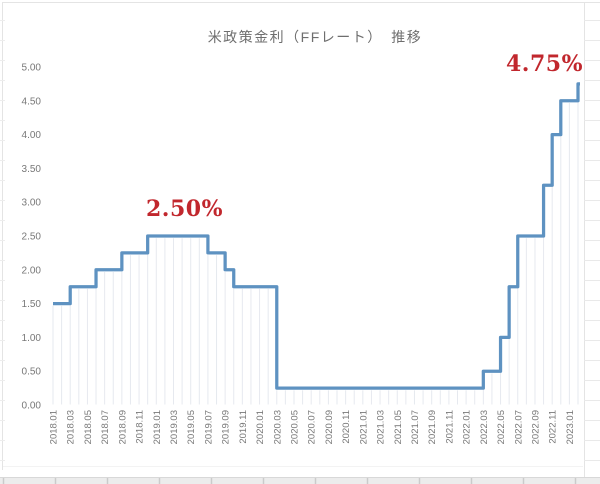 The image size is (600, 484). Describe the element at coordinates (294, 427) in the screenshot. I see `x-tick-label: 2020.05` at that location.